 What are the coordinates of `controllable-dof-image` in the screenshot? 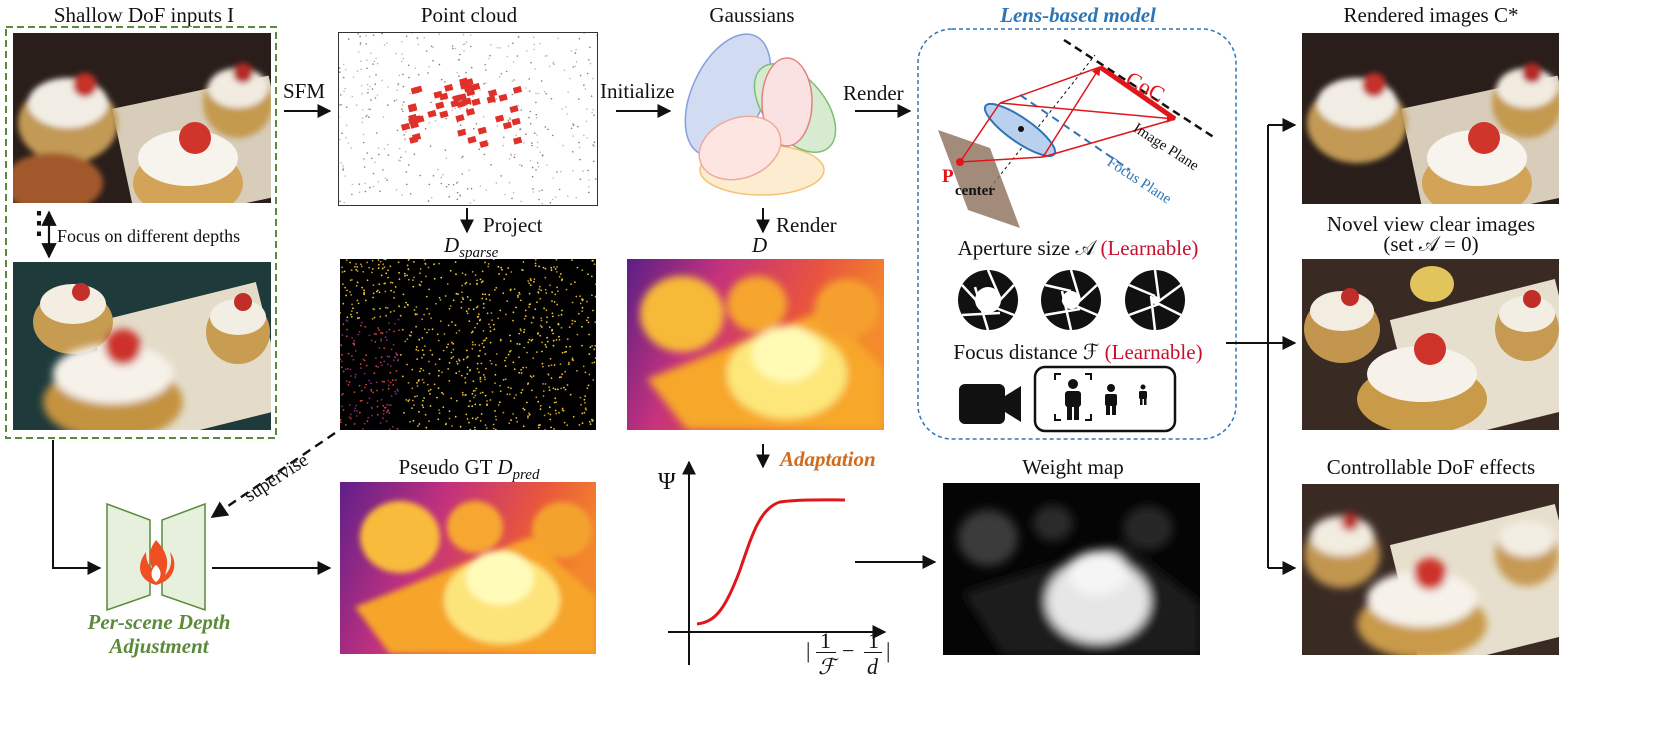 It's located at (1430, 569).